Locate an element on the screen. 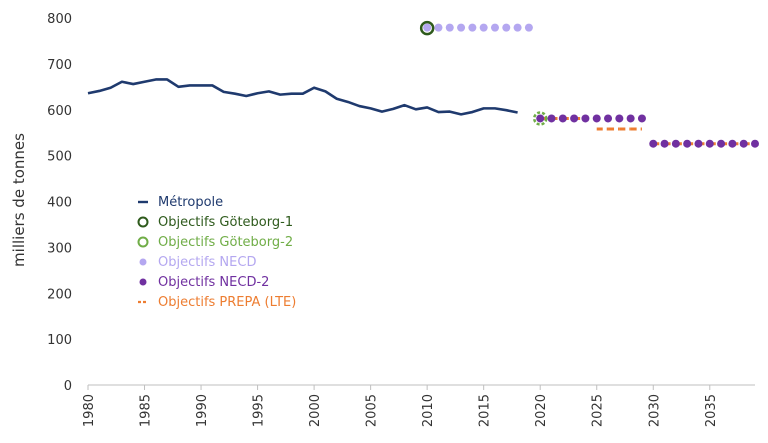 The height and width of the screenshot is (443, 768). series-goteborg2 is located at coordinates (540, 118).